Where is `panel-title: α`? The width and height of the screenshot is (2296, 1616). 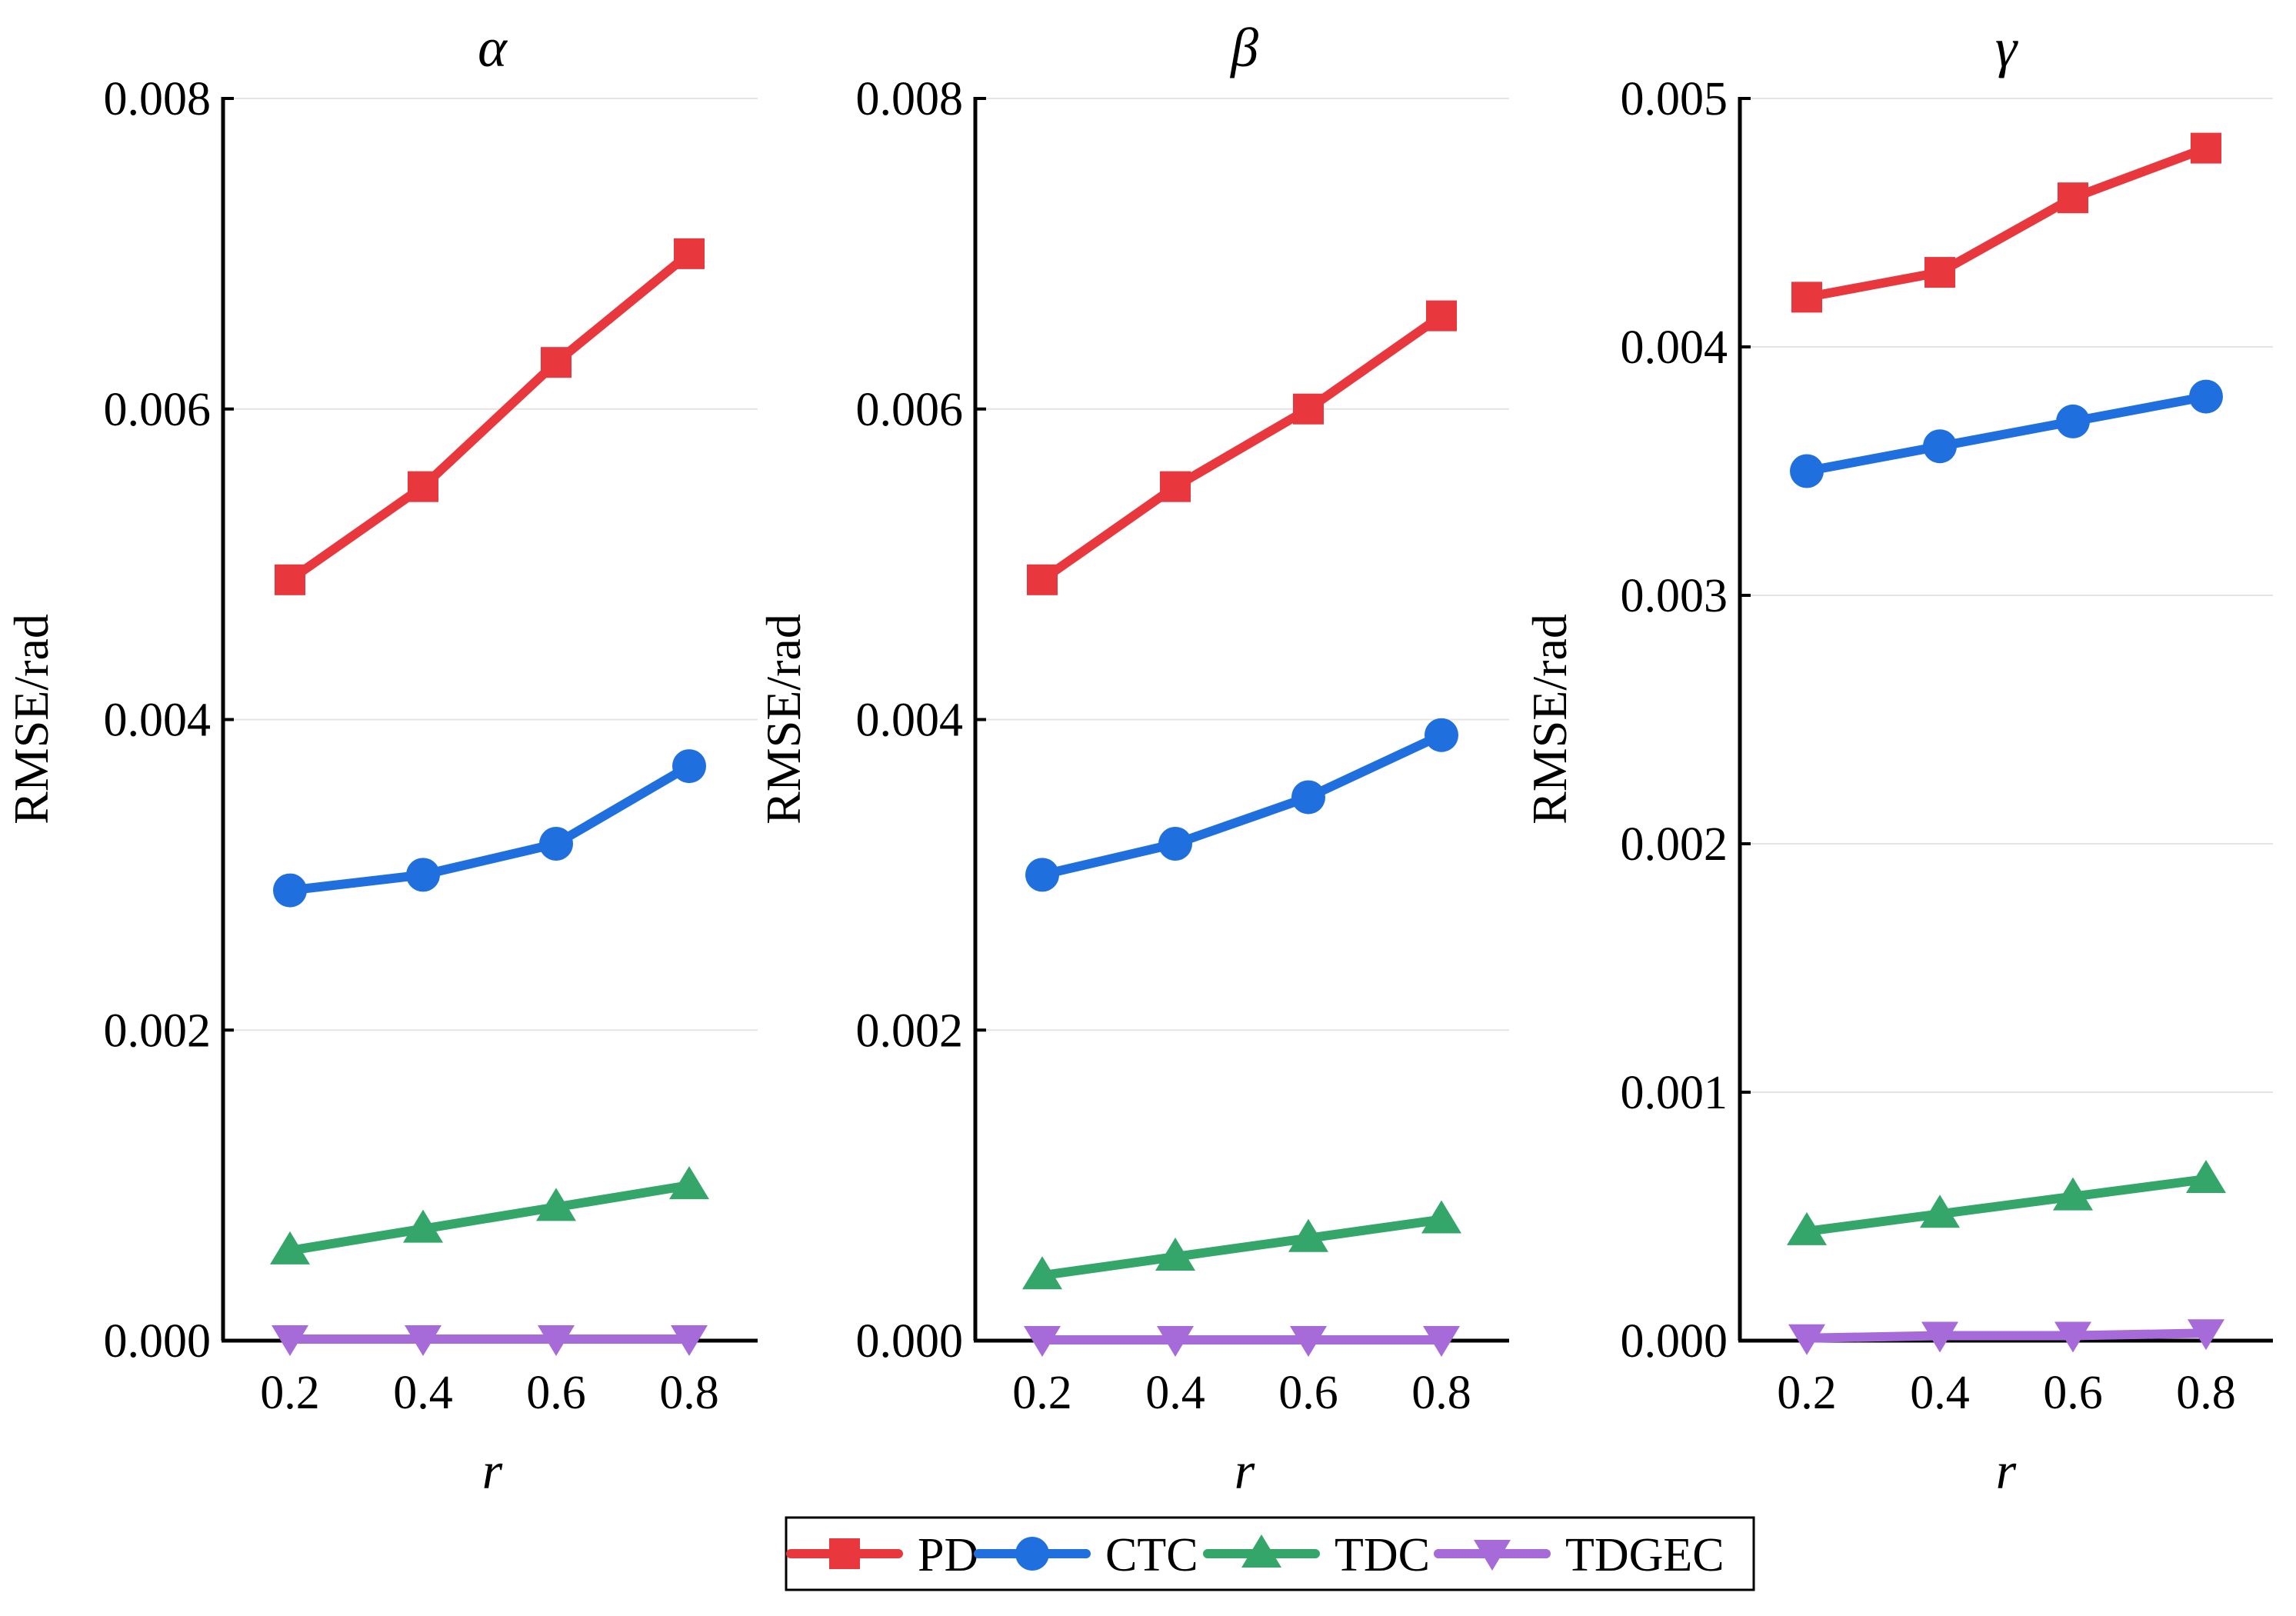
panel-title: α is located at coordinates (493, 47).